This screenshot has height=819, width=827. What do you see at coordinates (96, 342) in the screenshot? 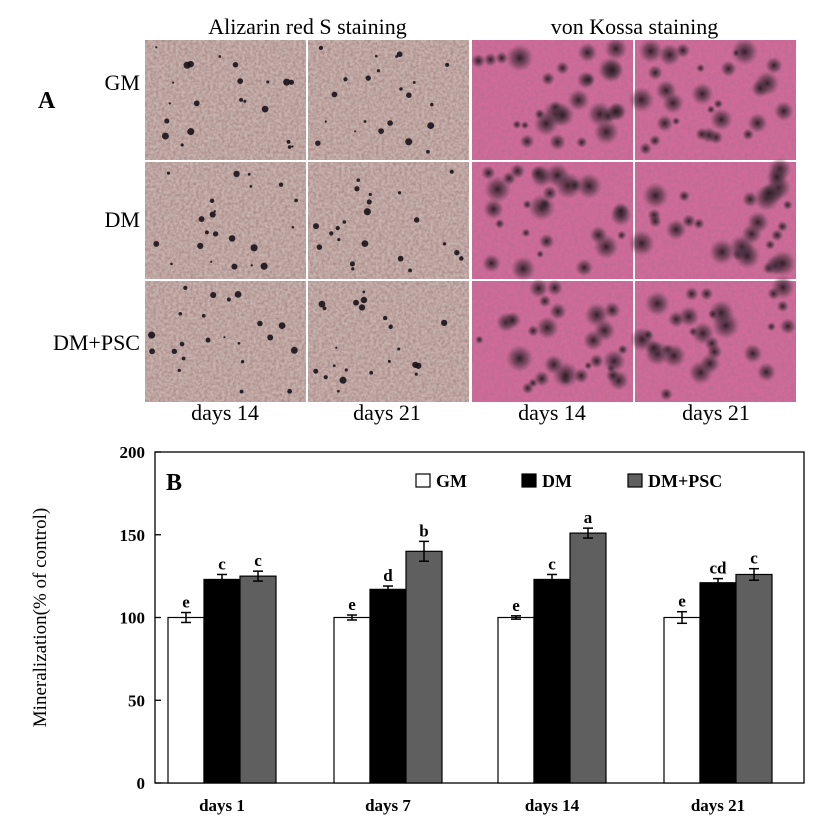
I see `row-label-dm-psc: DM+PSC` at bounding box center [96, 342].